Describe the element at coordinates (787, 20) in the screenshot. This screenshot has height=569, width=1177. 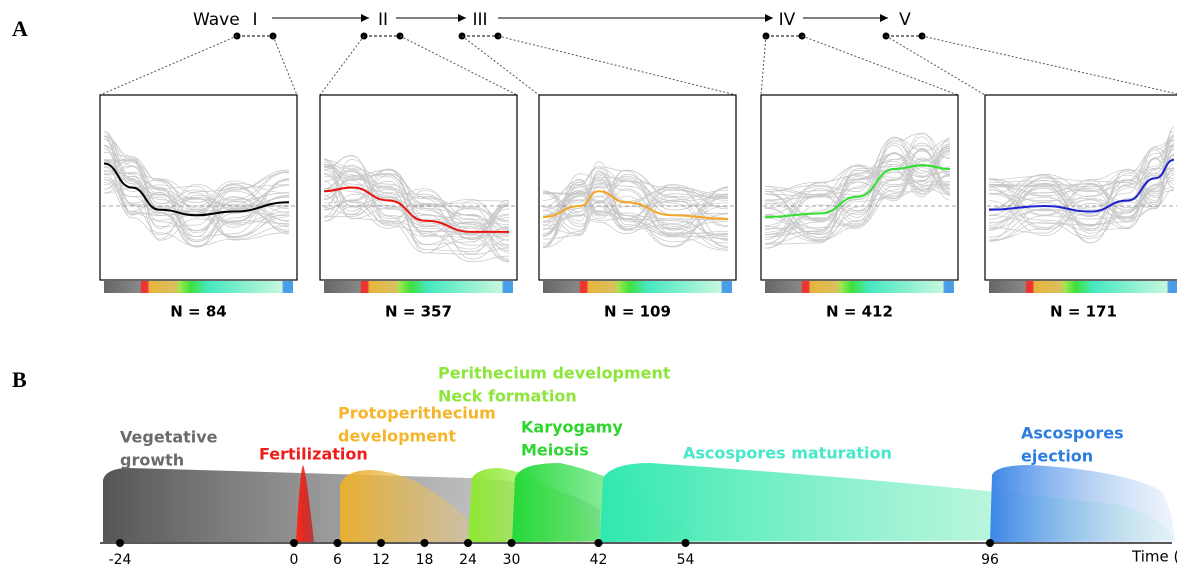
I see `wave-numeral: IV` at that location.